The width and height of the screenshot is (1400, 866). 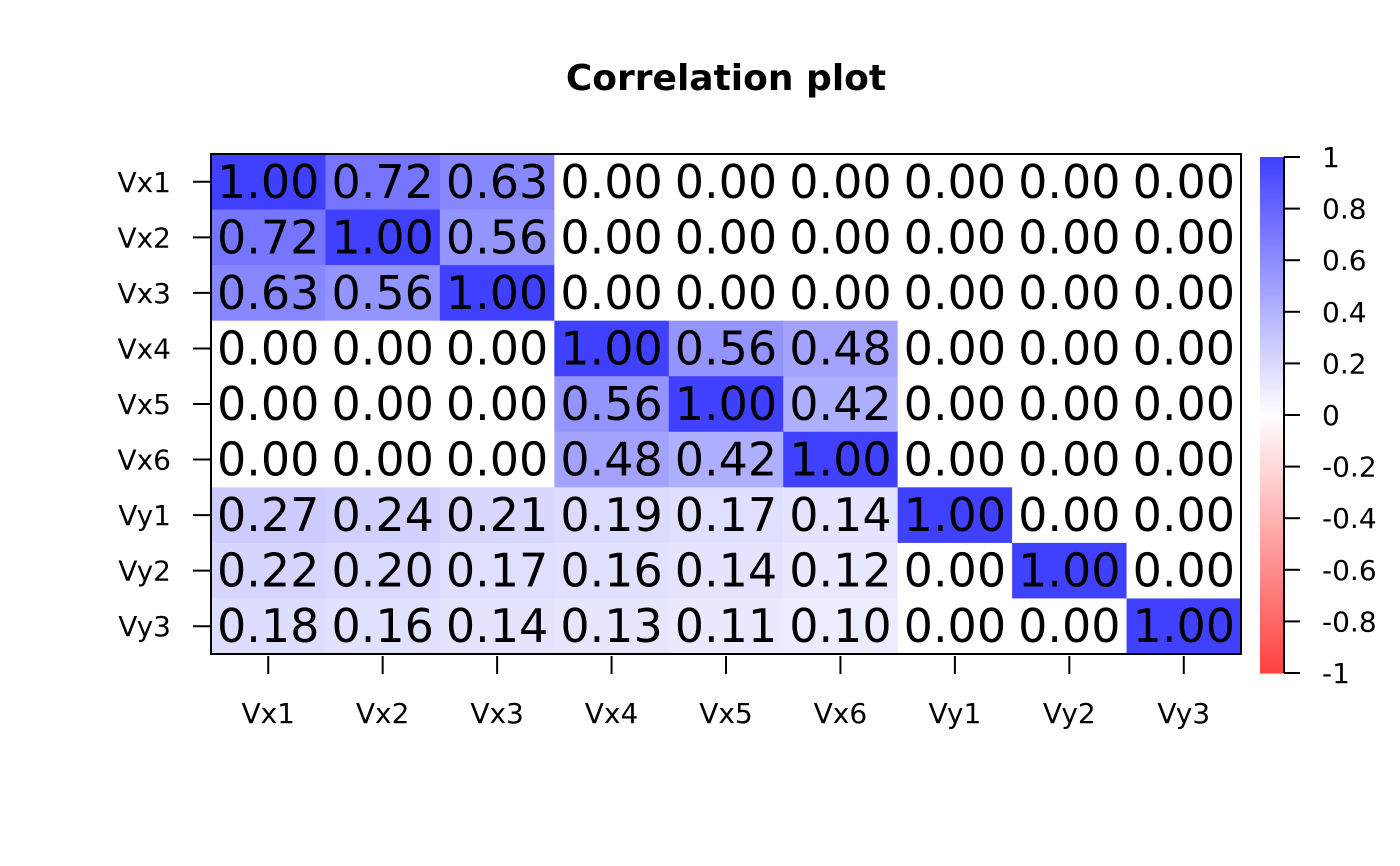 What do you see at coordinates (841, 182) in the screenshot?
I see `heatmap-cell-vx1-vx6` at bounding box center [841, 182].